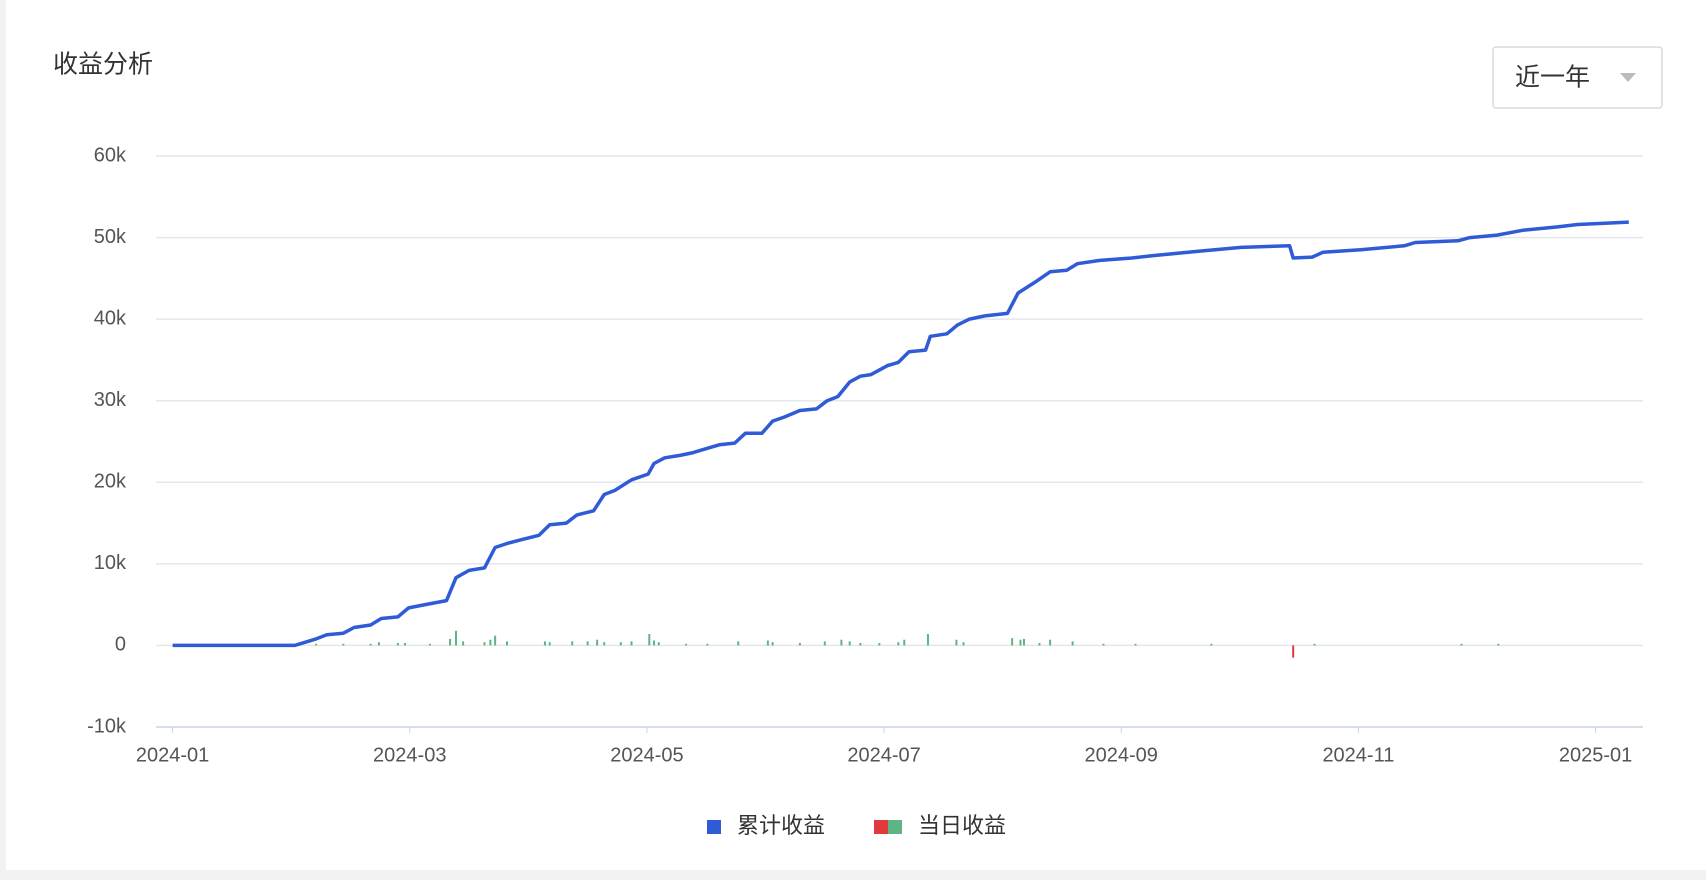 Image resolution: width=1706 pixels, height=880 pixels. What do you see at coordinates (110, 400) in the screenshot?
I see `y-tick-label: 30k` at bounding box center [110, 400].